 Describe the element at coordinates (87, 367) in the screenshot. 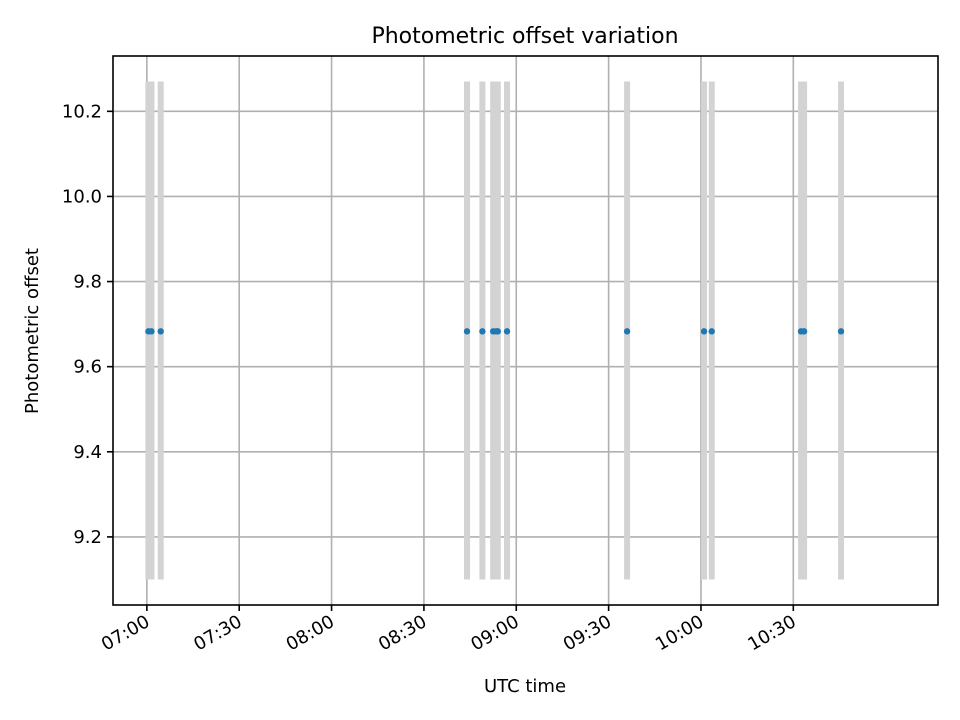

I see `y-tick-label: 9.6` at that location.